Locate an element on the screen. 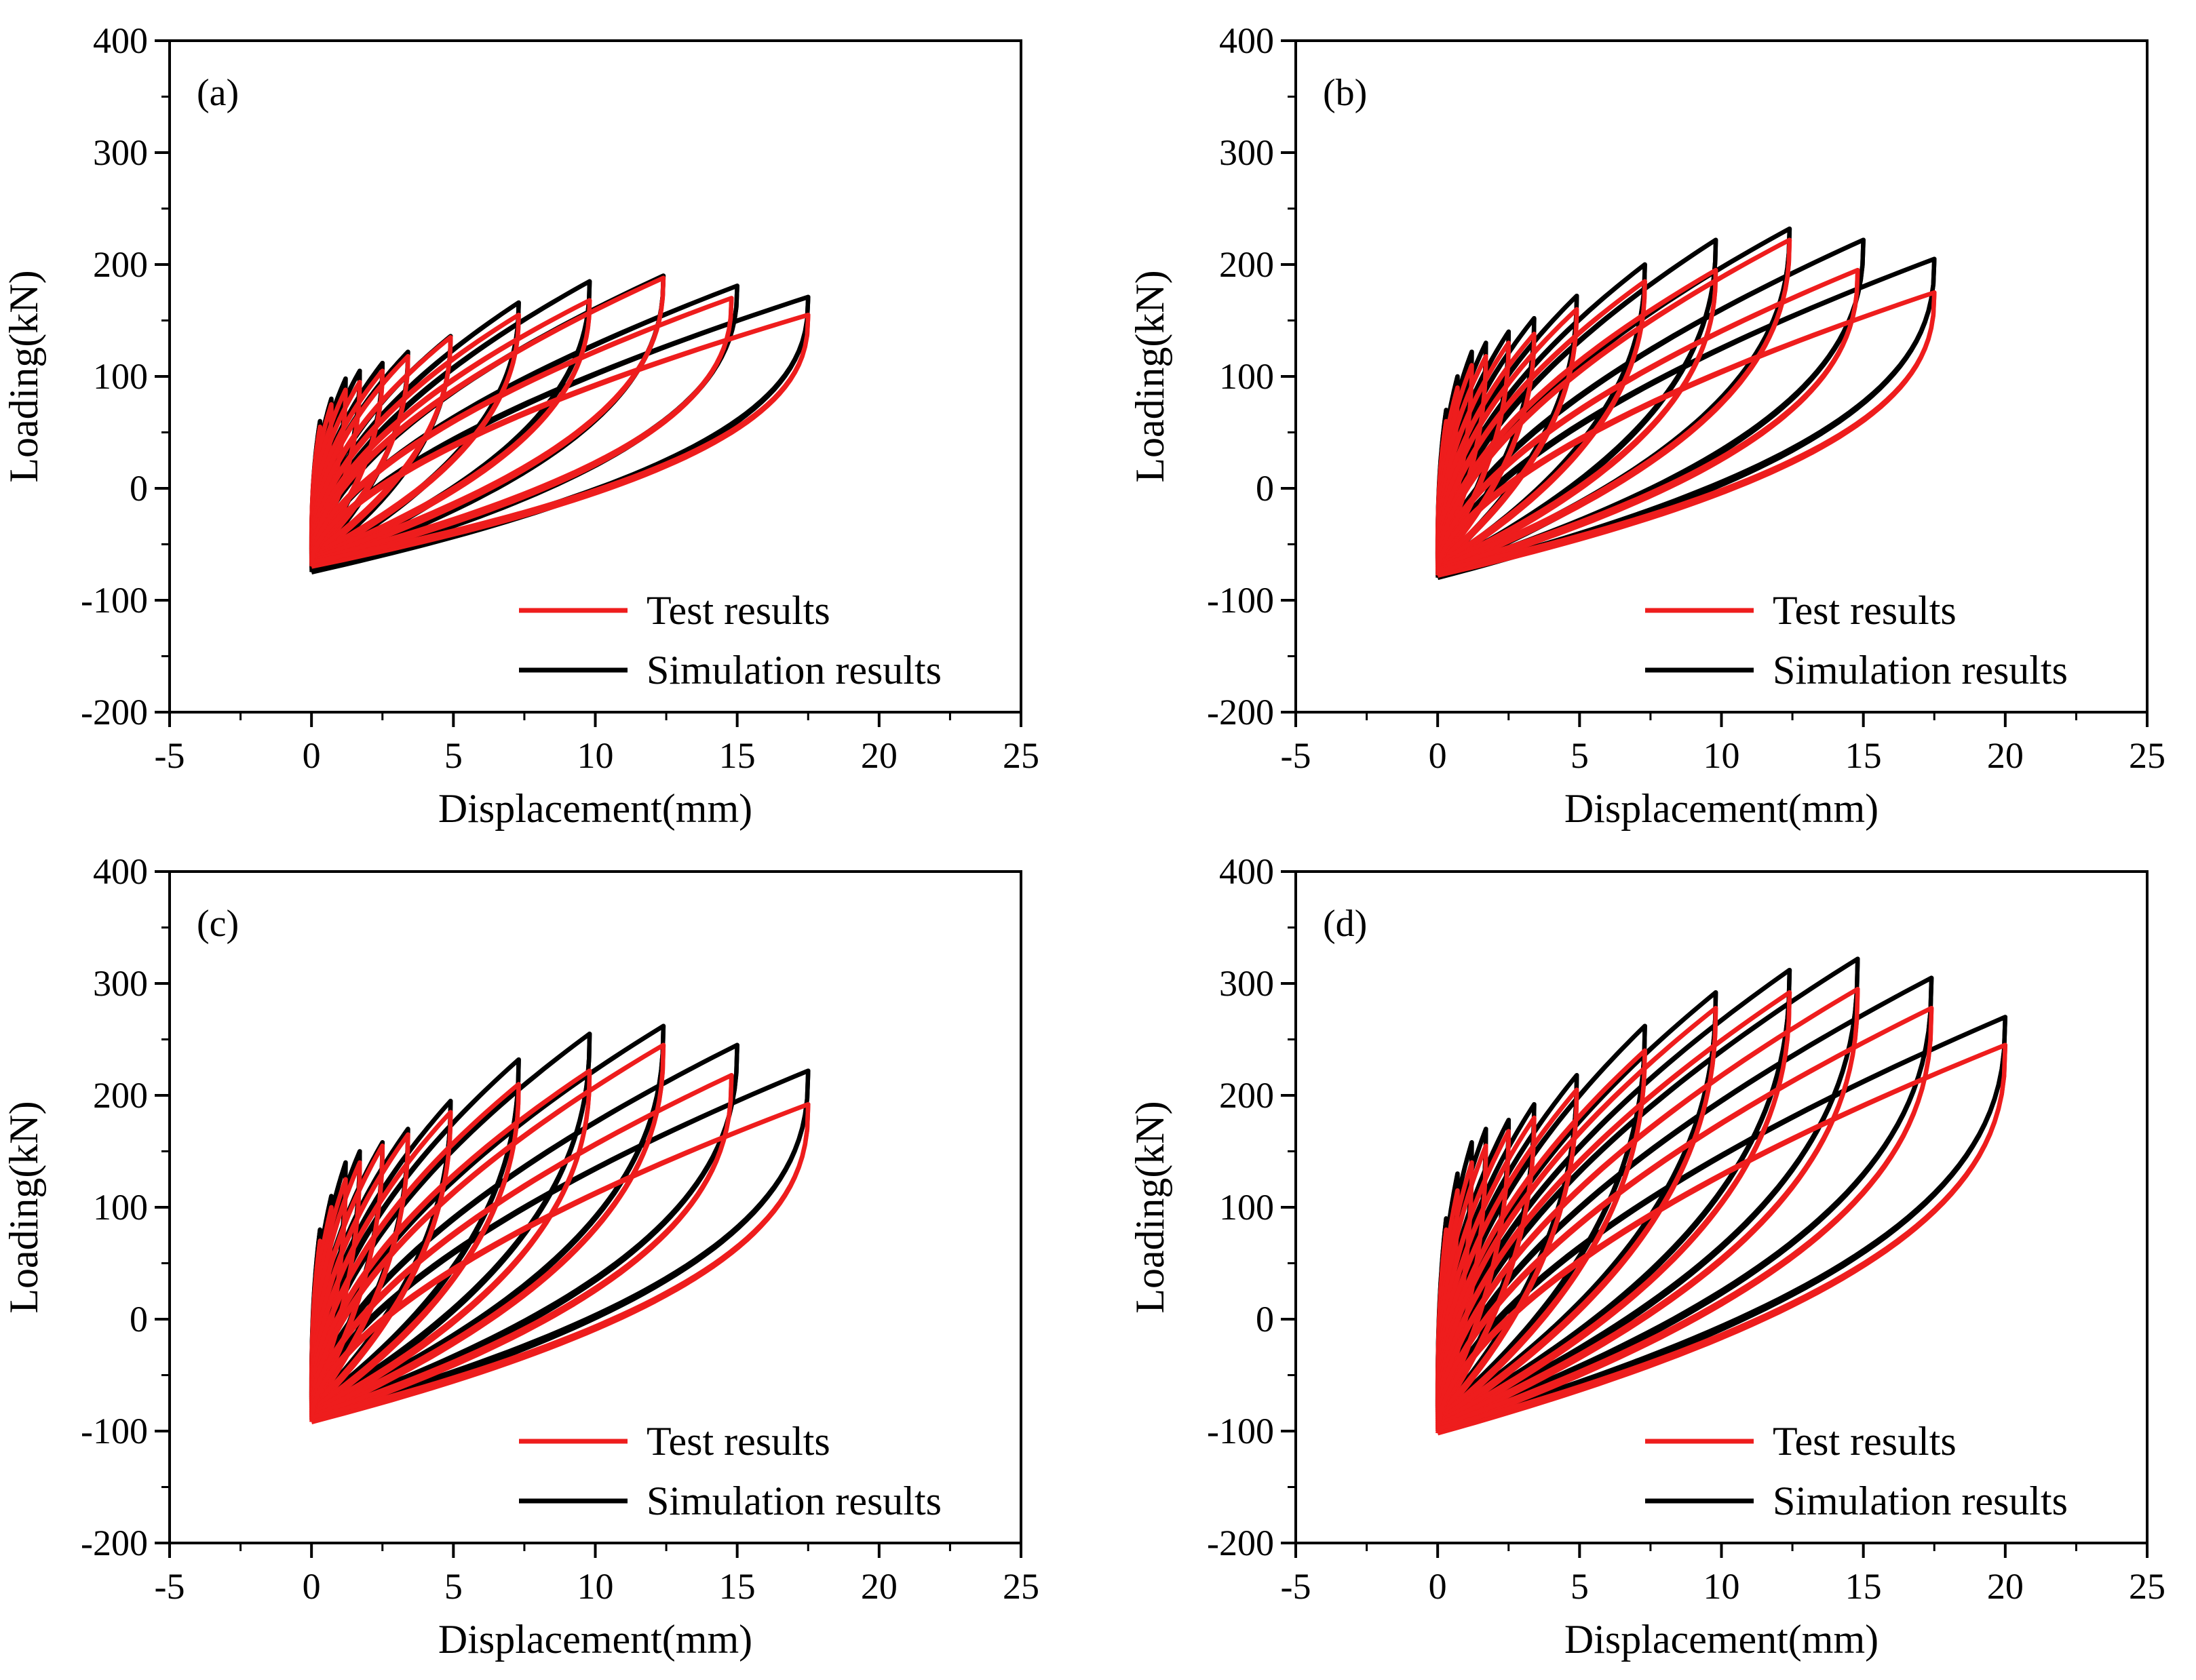  x-tick-label: 5 is located at coordinates (1580, 756).